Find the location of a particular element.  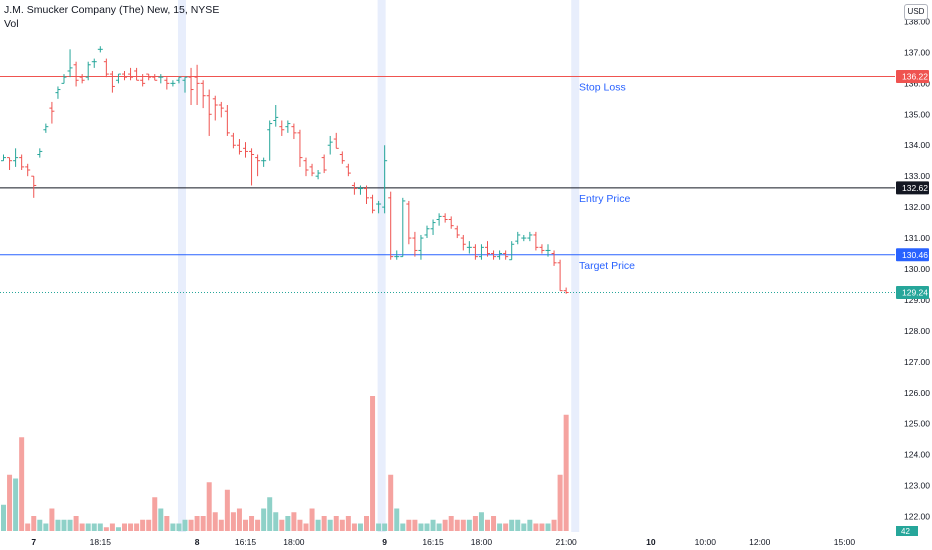

time-tick-label: 16:15 is located at coordinates (433, 542).